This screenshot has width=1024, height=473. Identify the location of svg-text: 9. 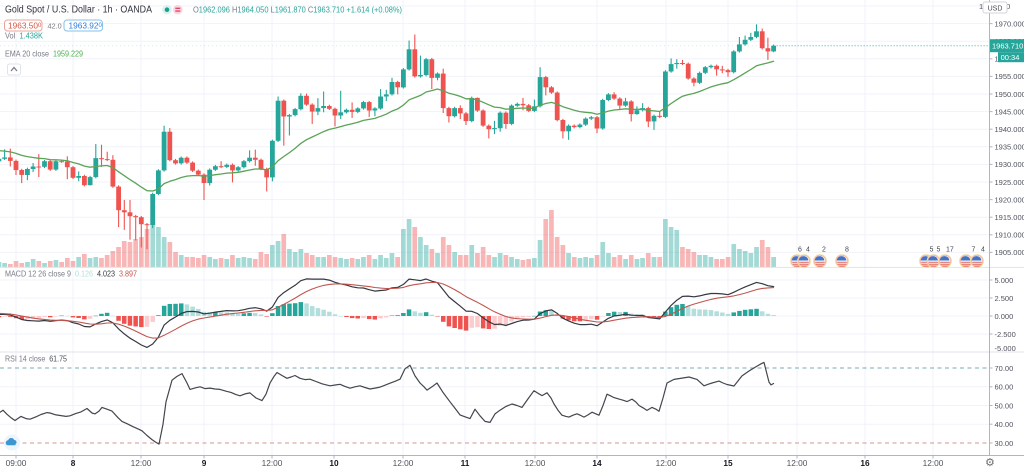
(204, 463).